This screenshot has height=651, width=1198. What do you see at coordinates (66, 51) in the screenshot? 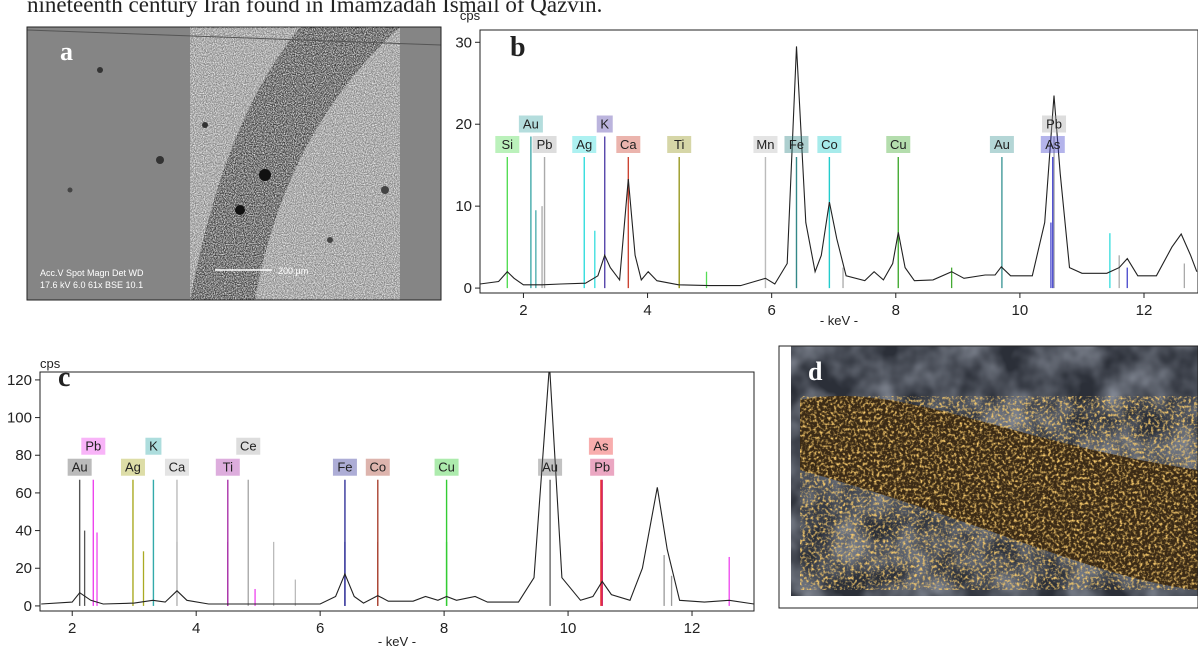
I see `panel-label: a` at bounding box center [66, 51].